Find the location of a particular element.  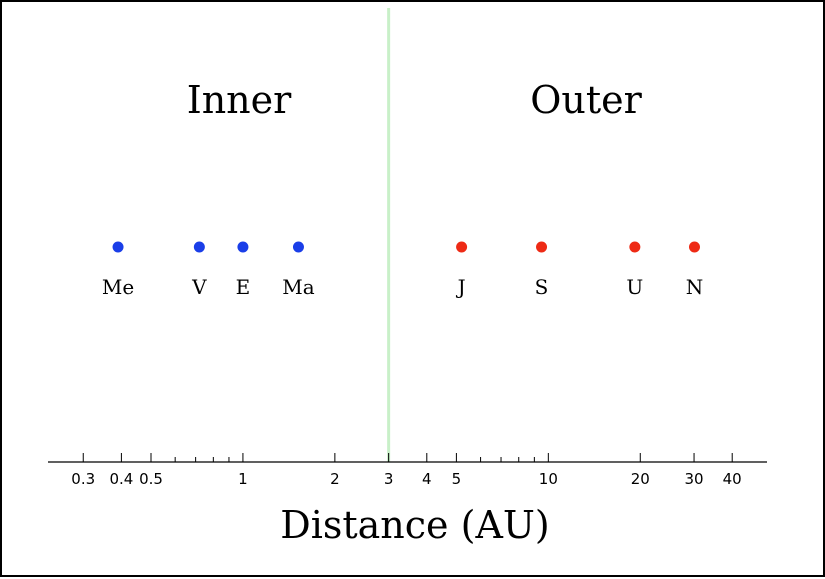

x-tick-label: 30 is located at coordinates (693, 479).